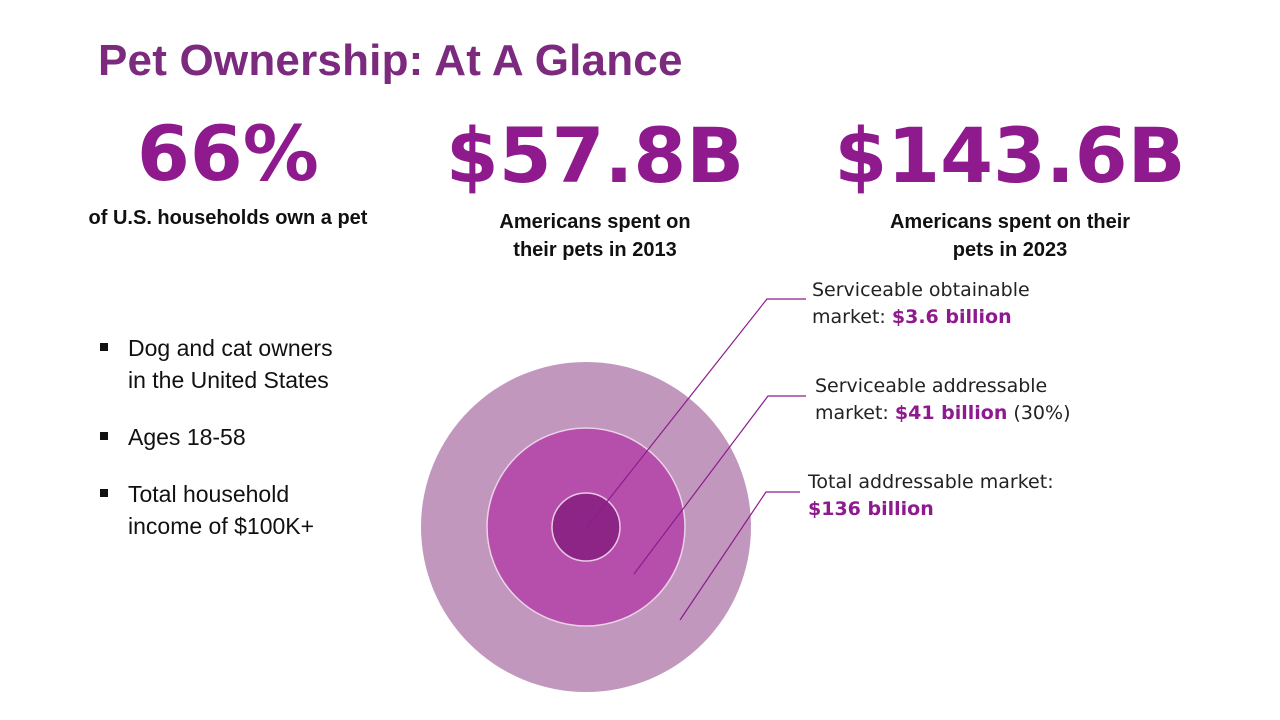 The height and width of the screenshot is (720, 1280). What do you see at coordinates (921, 290) in the screenshot?
I see `som-label: Serviceable obtainable` at bounding box center [921, 290].